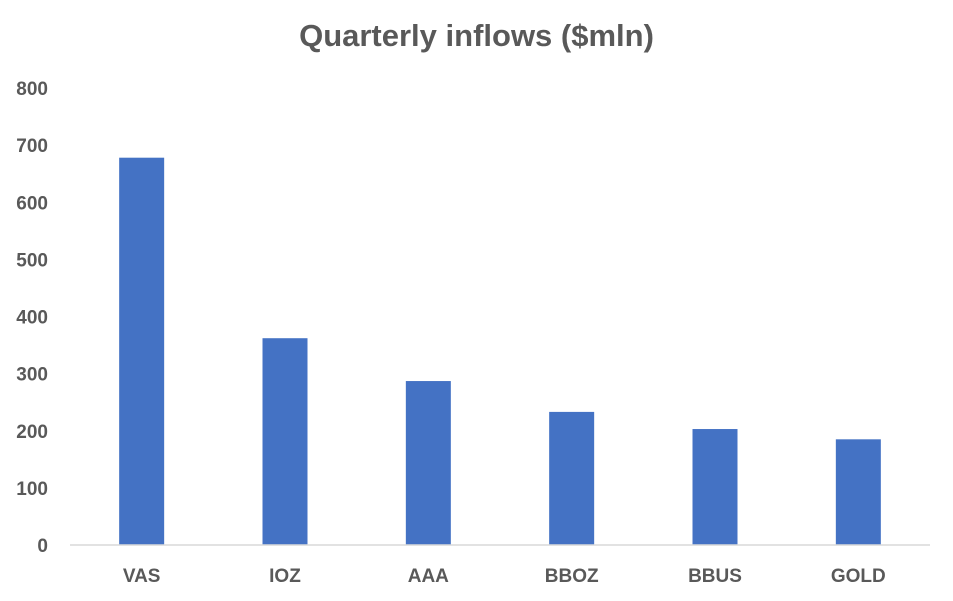 The image size is (953, 601). What do you see at coordinates (32, 89) in the screenshot?
I see `y-tick-label: 800` at bounding box center [32, 89].